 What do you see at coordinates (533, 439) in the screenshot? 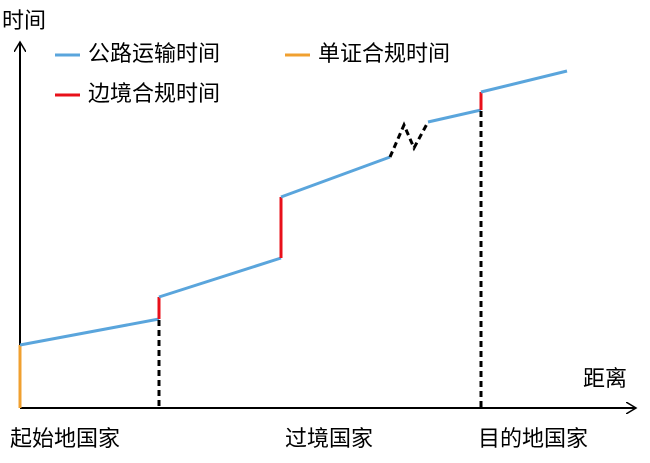
I see `x-label: 目的地国家` at bounding box center [533, 439].